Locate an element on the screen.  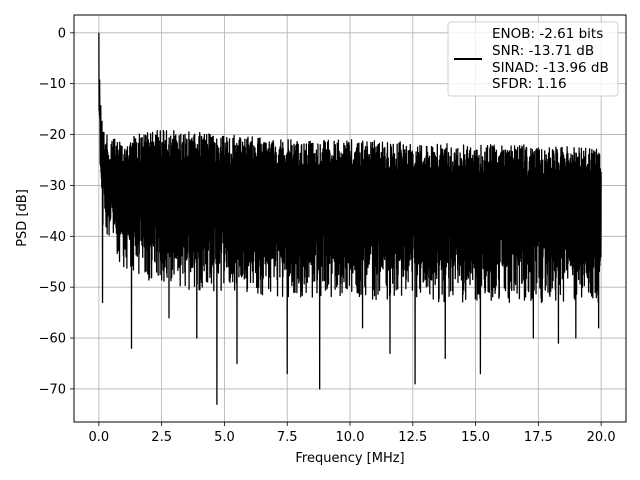
y-axis-label: PSD [dB] is located at coordinates (22, 218).